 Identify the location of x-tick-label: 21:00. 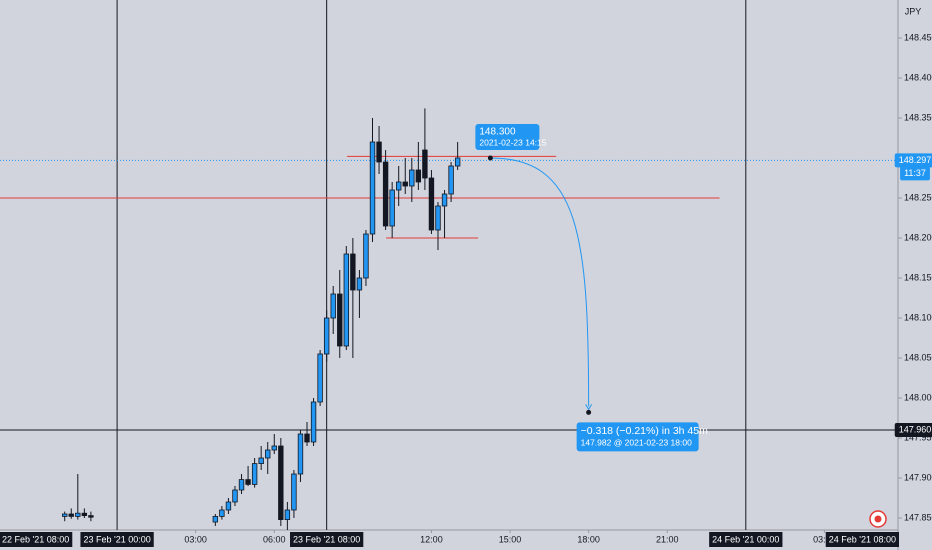
(667, 539).